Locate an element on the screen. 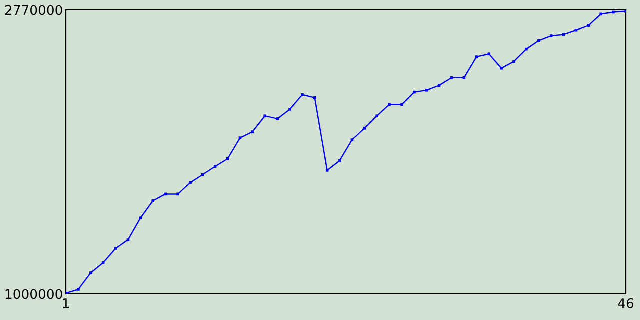  y-tick-label: 2770000 is located at coordinates (33, 10).